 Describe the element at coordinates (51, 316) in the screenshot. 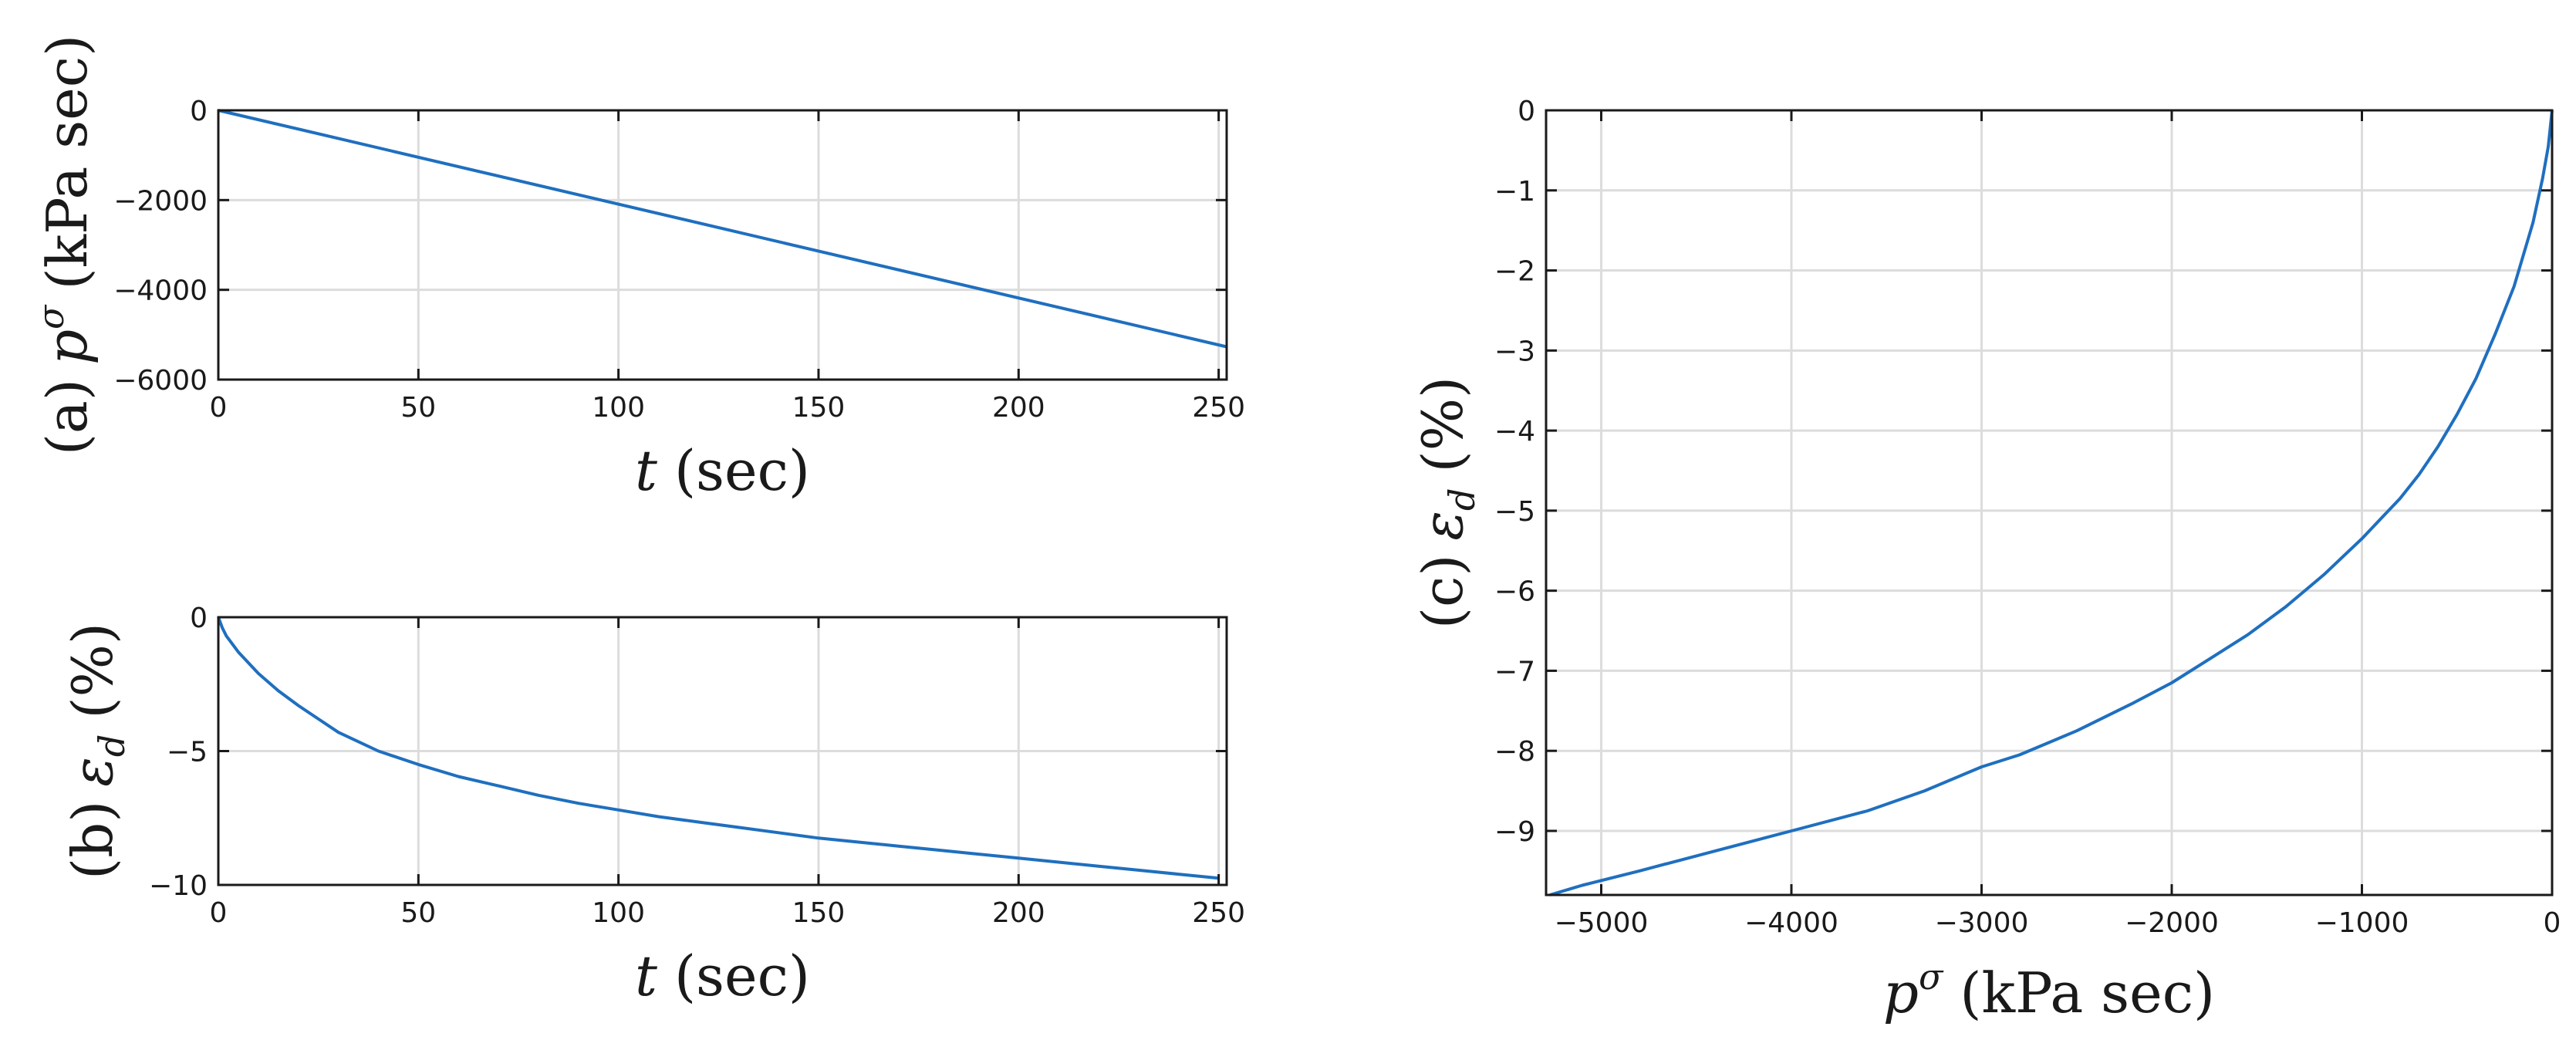

I see `panel-a-y-axis-superscript: σ` at that location.